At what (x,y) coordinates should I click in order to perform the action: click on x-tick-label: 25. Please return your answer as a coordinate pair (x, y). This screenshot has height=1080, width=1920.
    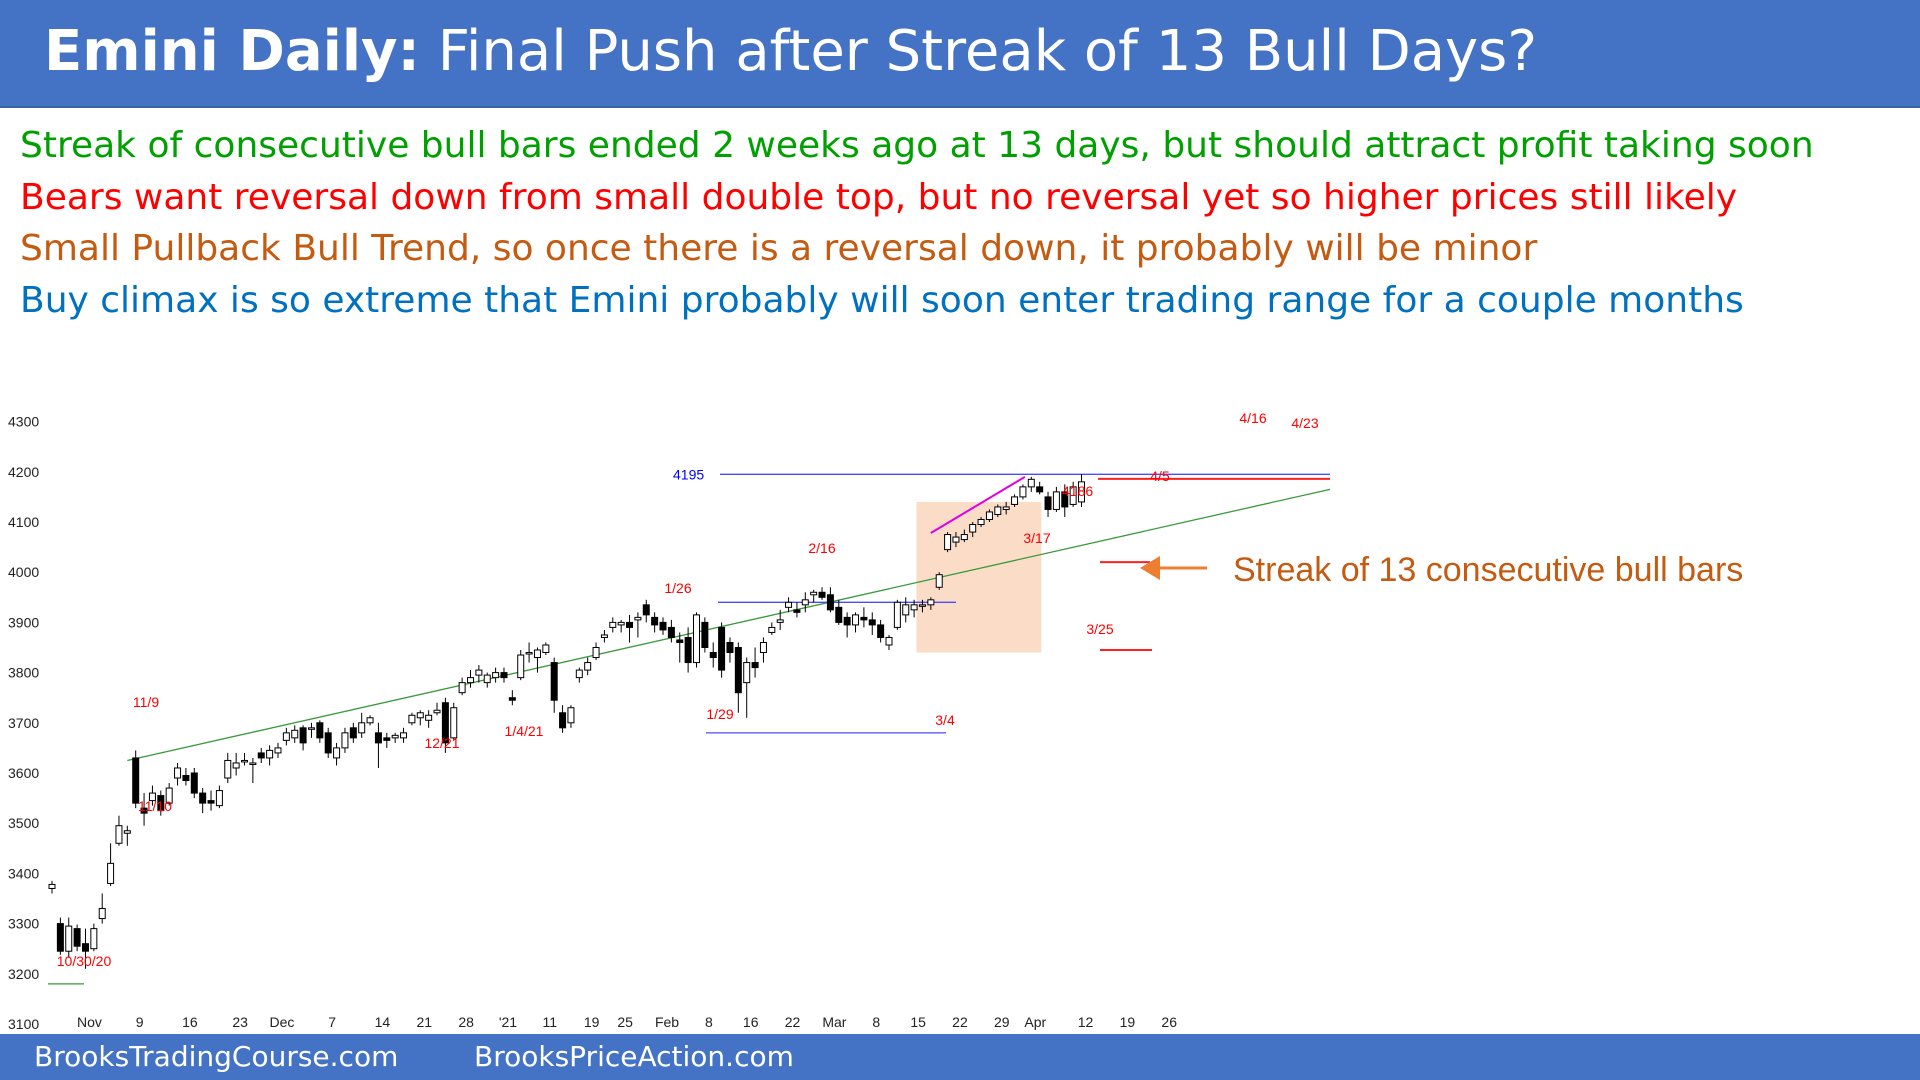
    Looking at the image, I should click on (625, 1022).